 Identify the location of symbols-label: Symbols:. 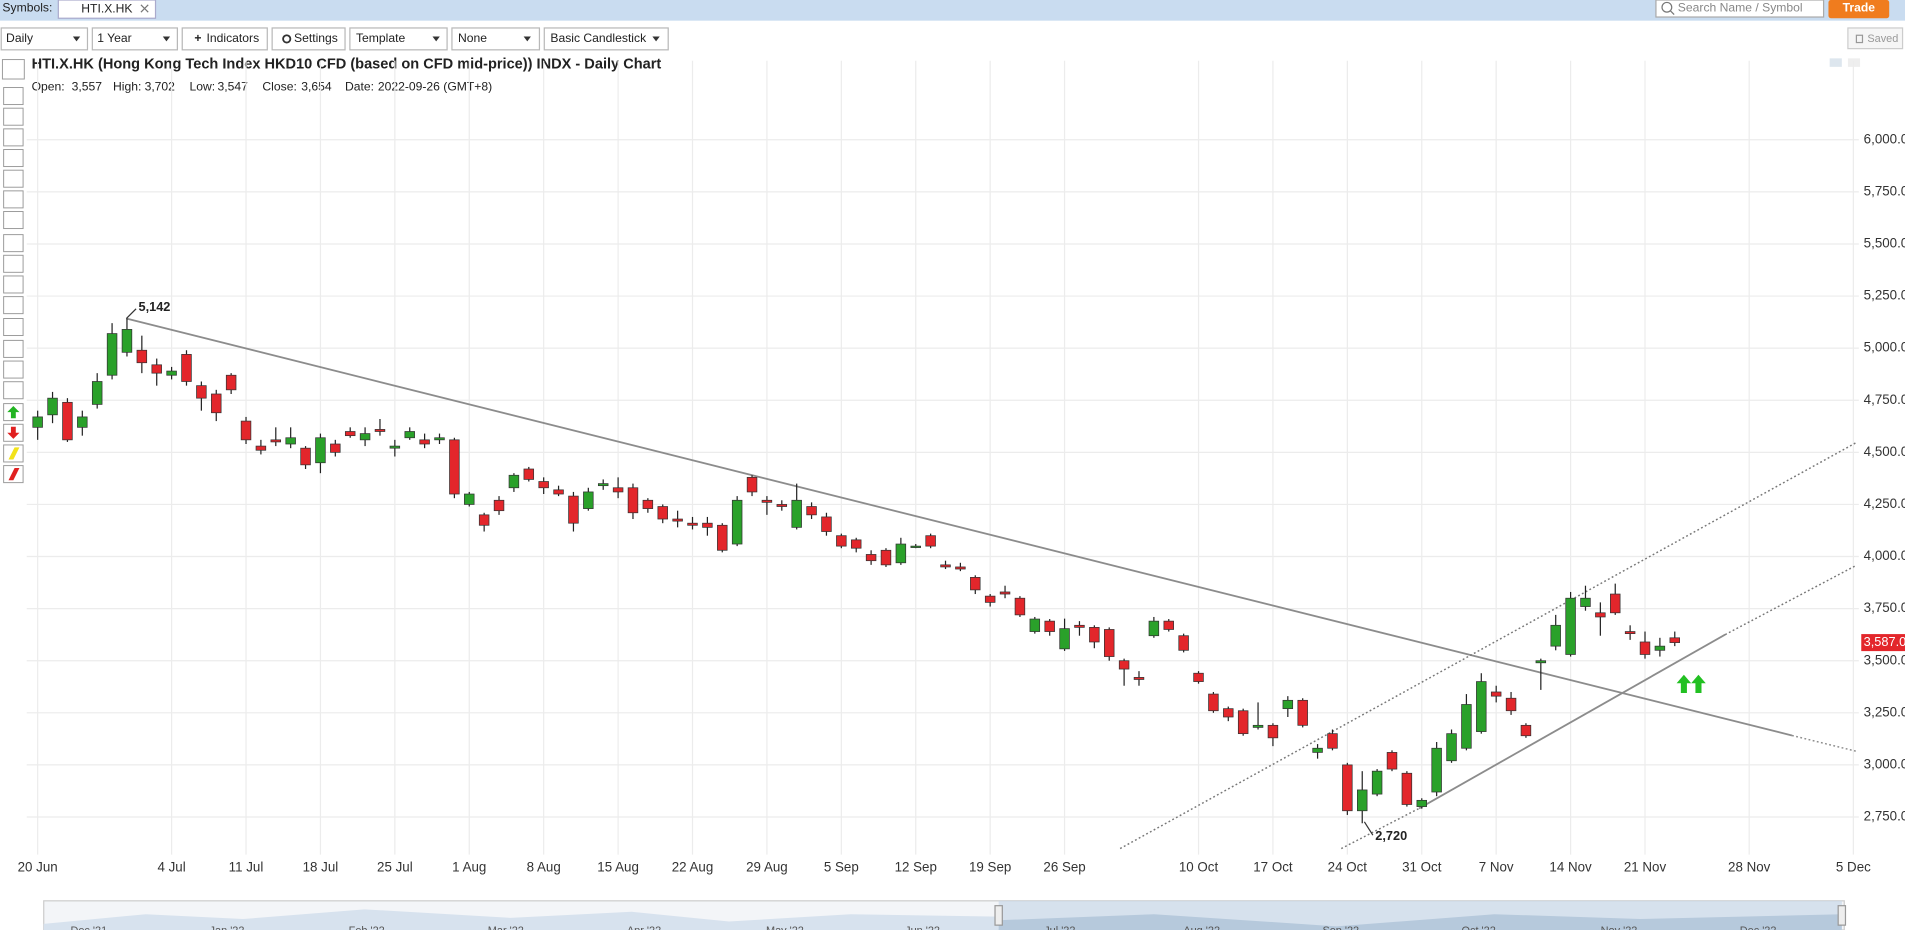
(27, 8).